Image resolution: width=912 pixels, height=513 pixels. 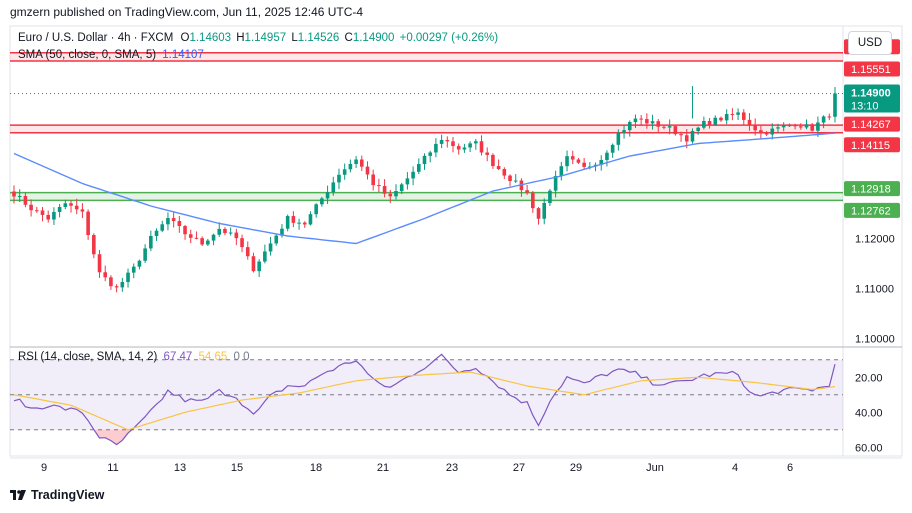 What do you see at coordinates (210, 38) in the screenshot?
I see `open-value: 1.14603` at bounding box center [210, 38].